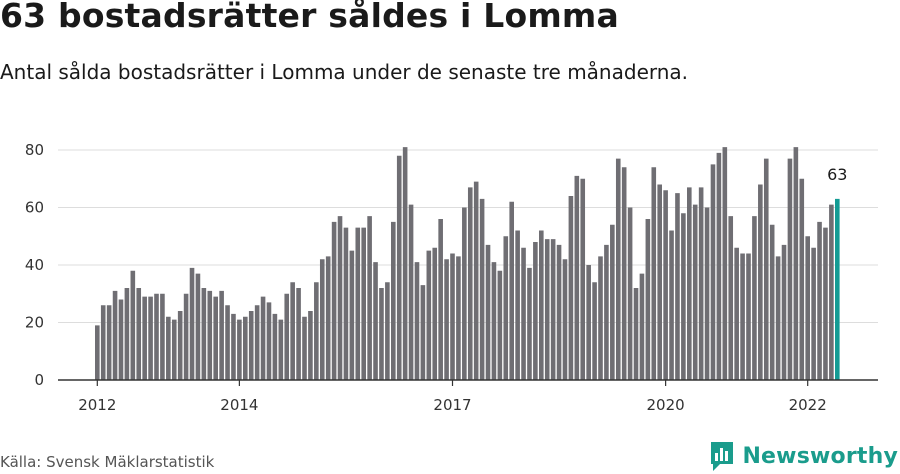  I want to click on y-tick-label: 0, so click(39, 380).